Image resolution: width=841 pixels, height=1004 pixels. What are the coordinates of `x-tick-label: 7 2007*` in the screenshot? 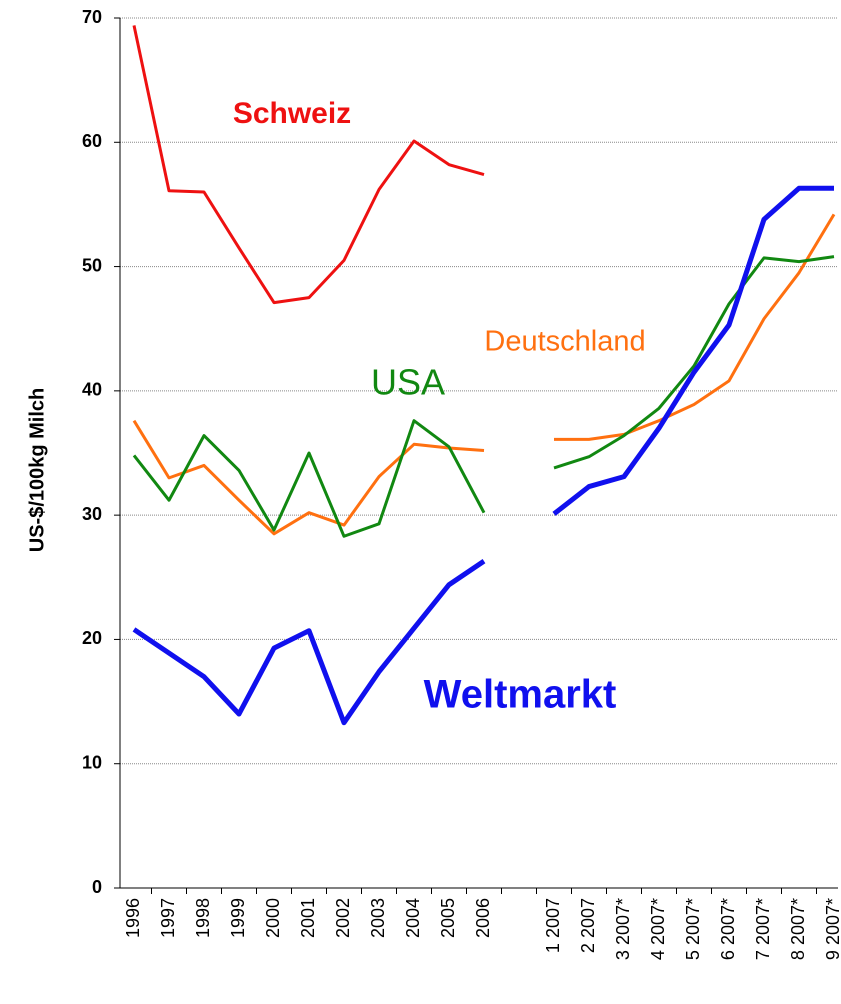 It's located at (763, 929).